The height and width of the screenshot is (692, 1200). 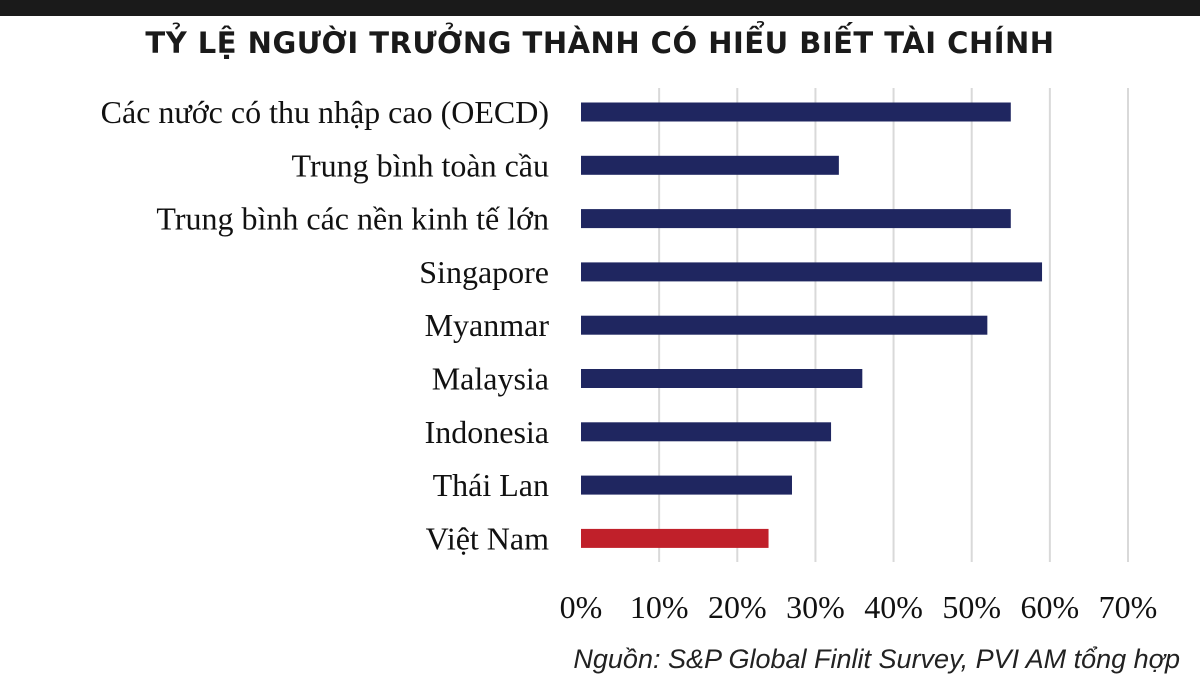 I want to click on top-rule, so click(x=600, y=8).